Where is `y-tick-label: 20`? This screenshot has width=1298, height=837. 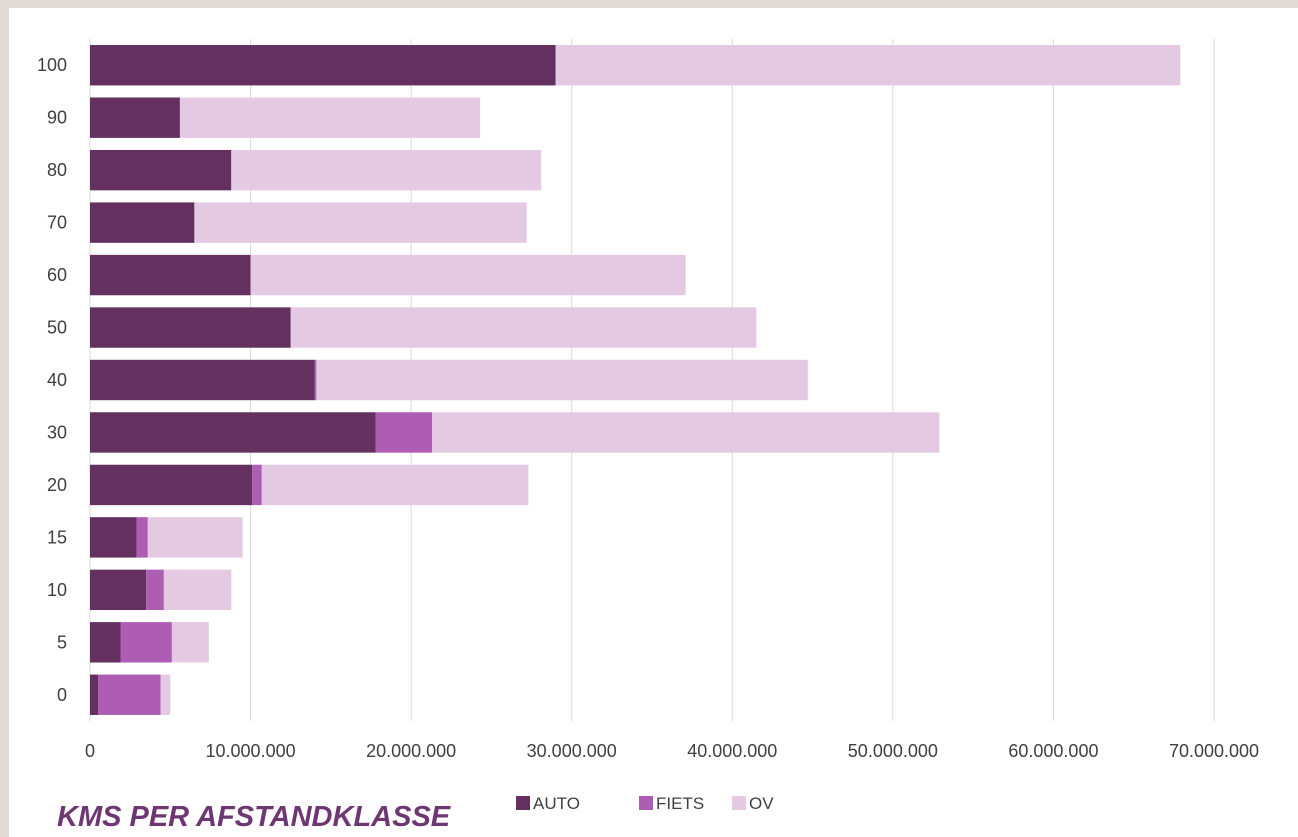 y-tick-label: 20 is located at coordinates (57, 485).